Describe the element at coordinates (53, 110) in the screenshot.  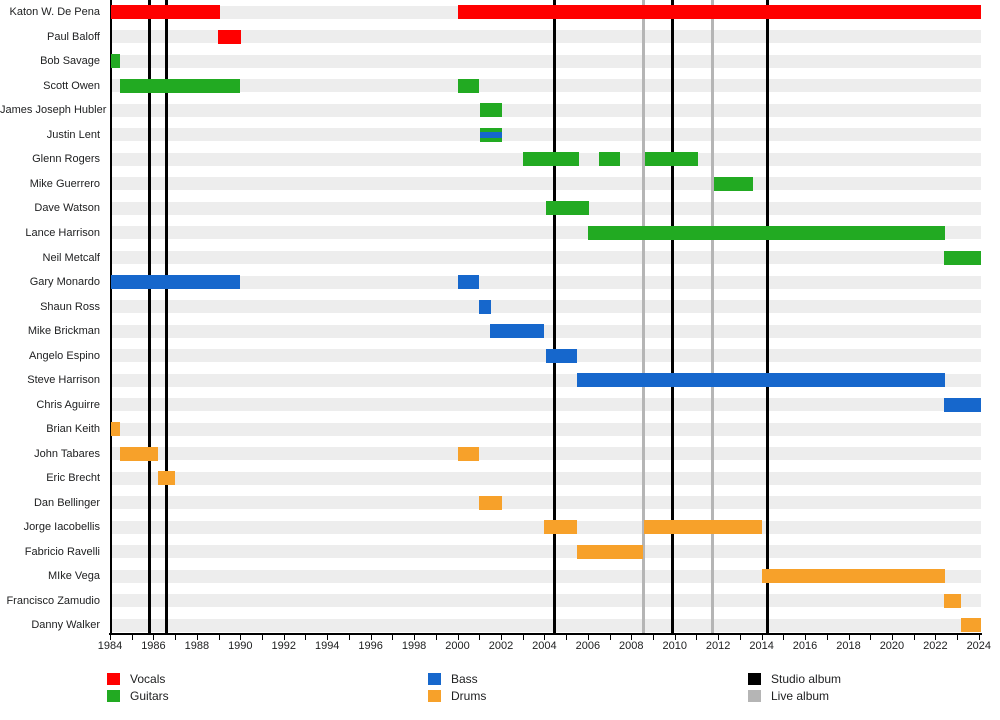
I see `member-label: James Joseph Hubler` at that location.